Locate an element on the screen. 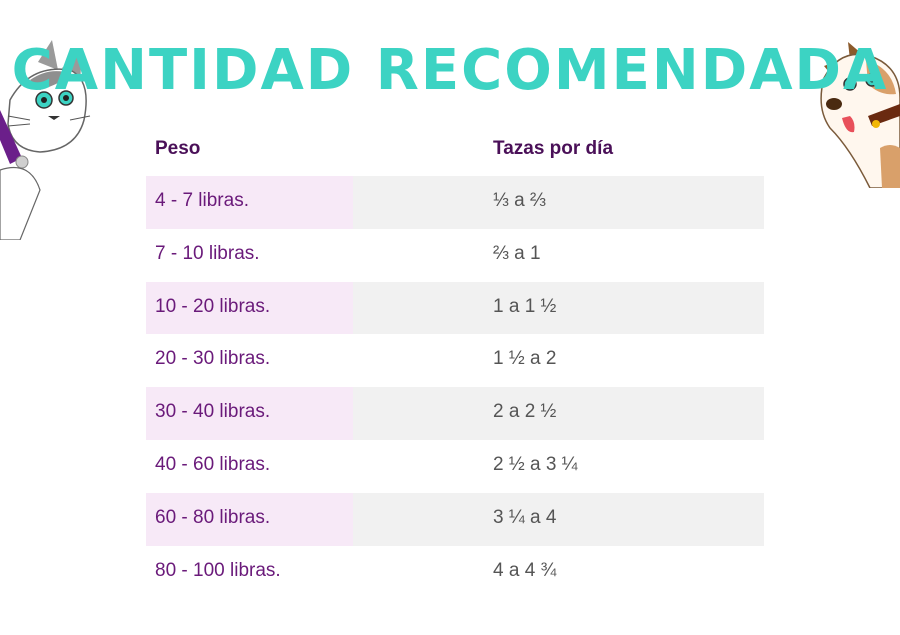  dog-mascot-icon is located at coordinates (860, 115).